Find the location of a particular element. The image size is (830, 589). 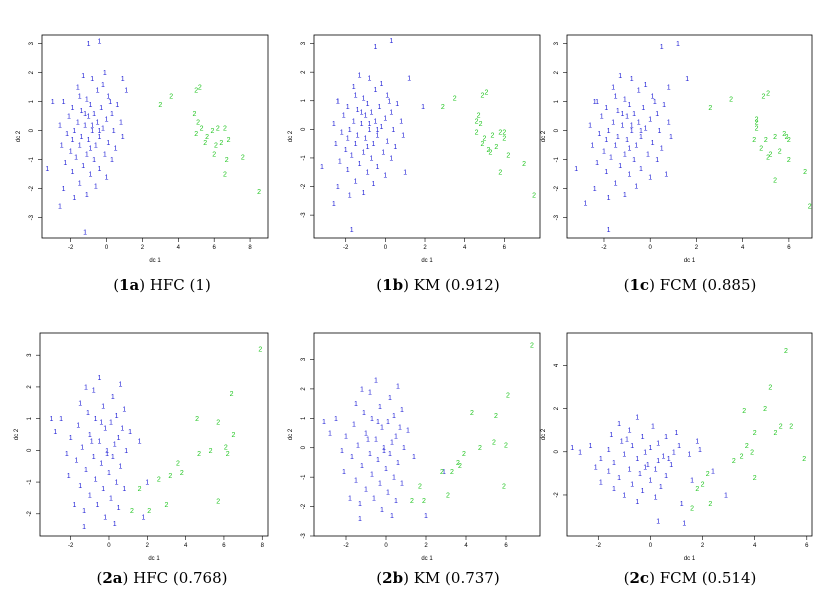

panel-caption: (2b) KM (0.737) is located at coordinates (437, 578).